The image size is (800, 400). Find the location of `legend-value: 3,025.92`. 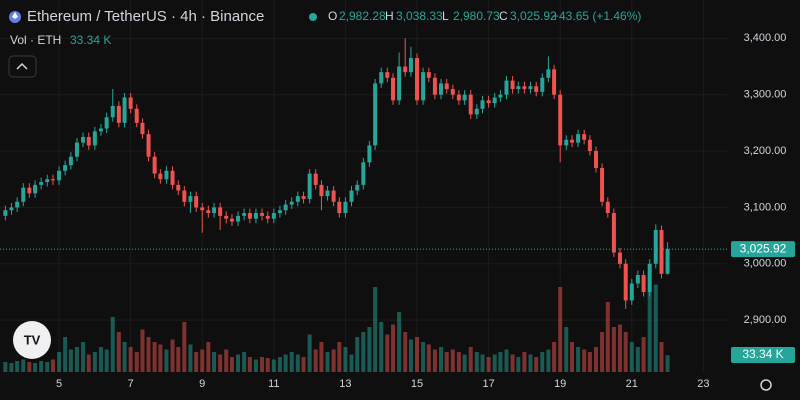

legend-value: 3,025.92 is located at coordinates (533, 16).